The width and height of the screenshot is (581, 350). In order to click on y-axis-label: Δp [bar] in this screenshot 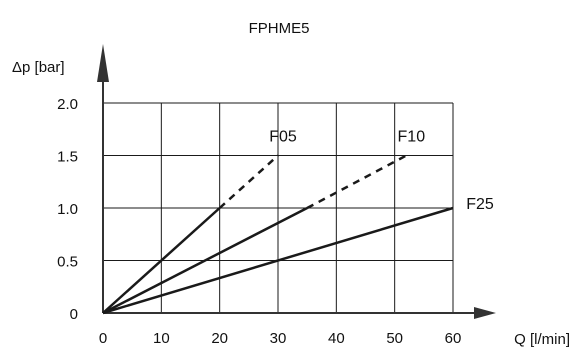, I will do `click(38, 67)`.